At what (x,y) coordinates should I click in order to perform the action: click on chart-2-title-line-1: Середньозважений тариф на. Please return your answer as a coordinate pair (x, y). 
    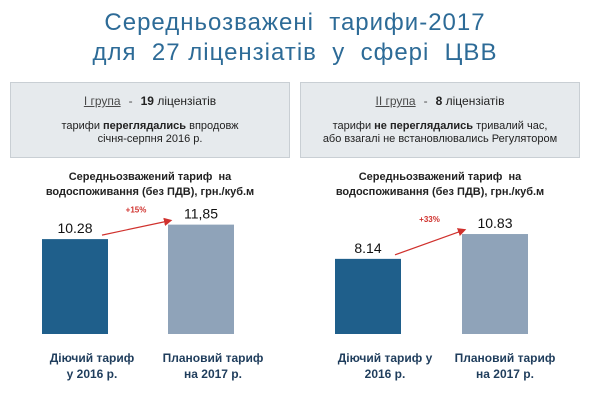
    Looking at the image, I should click on (440, 177).